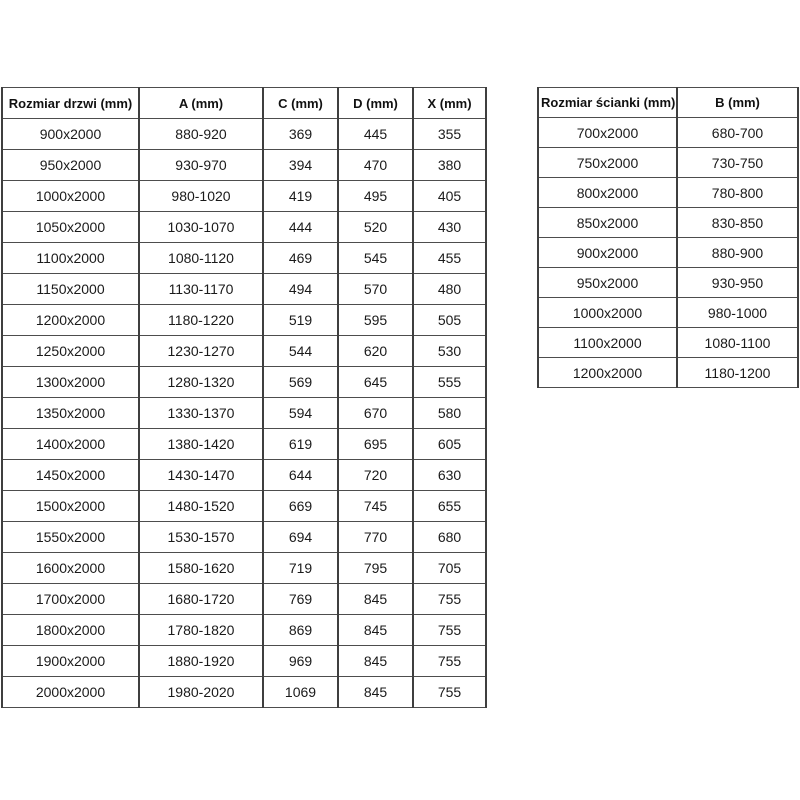 This screenshot has width=800, height=800. I want to click on table-cell: 1880-1920, so click(201, 661).